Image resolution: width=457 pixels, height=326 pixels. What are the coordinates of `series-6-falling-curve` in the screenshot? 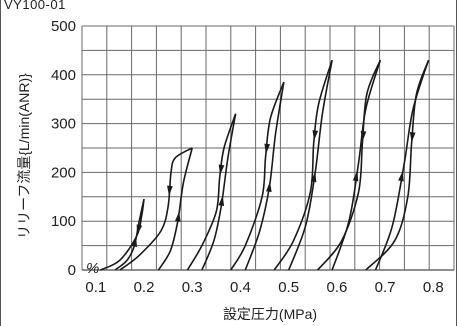 It's located at (349, 165).